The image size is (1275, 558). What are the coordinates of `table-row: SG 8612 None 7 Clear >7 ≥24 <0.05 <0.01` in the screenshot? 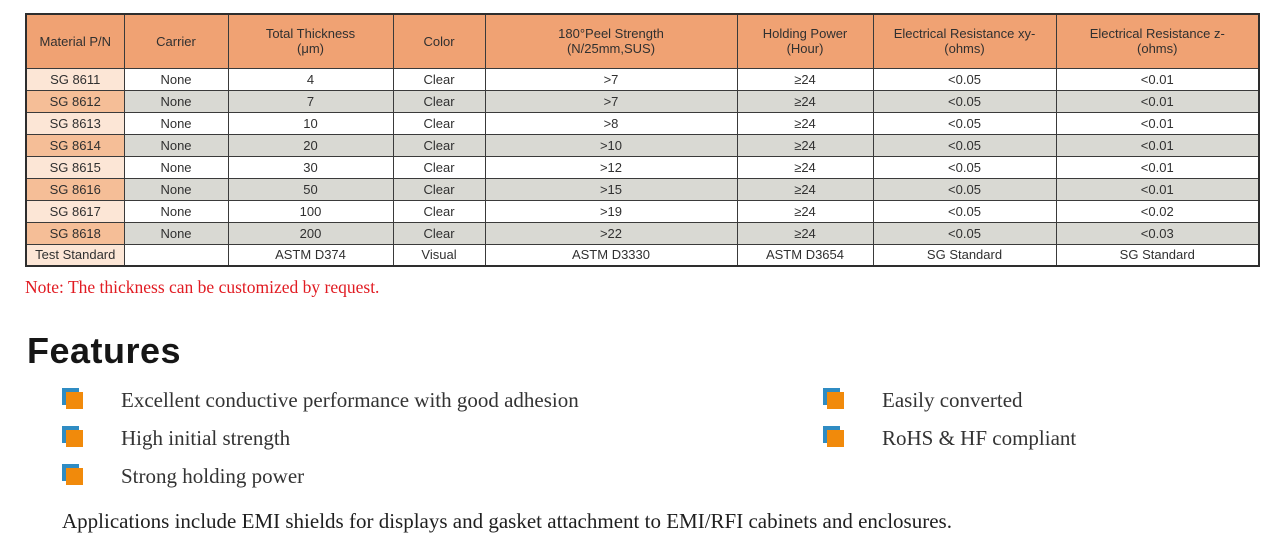 It's located at (642, 101).